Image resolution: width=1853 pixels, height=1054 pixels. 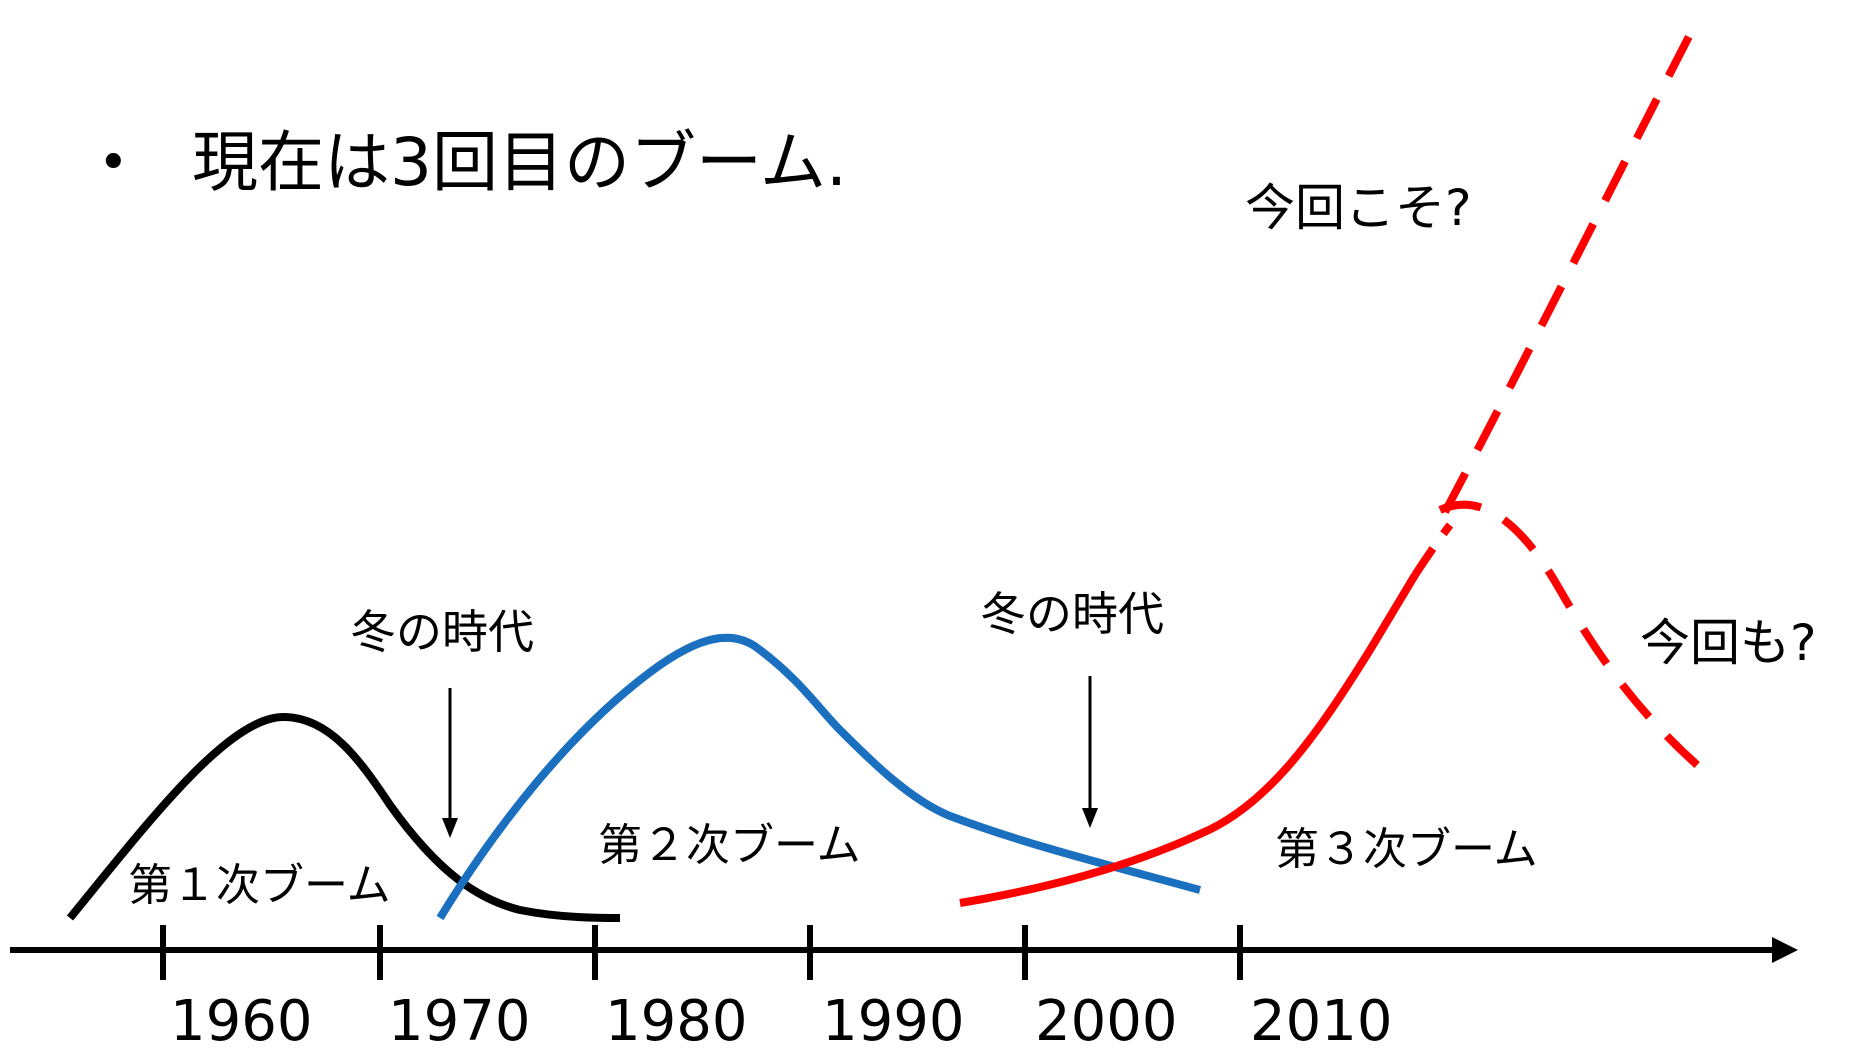 What do you see at coordinates (1406, 849) in the screenshot?
I see `third-boom-label: 第３次ブーム` at bounding box center [1406, 849].